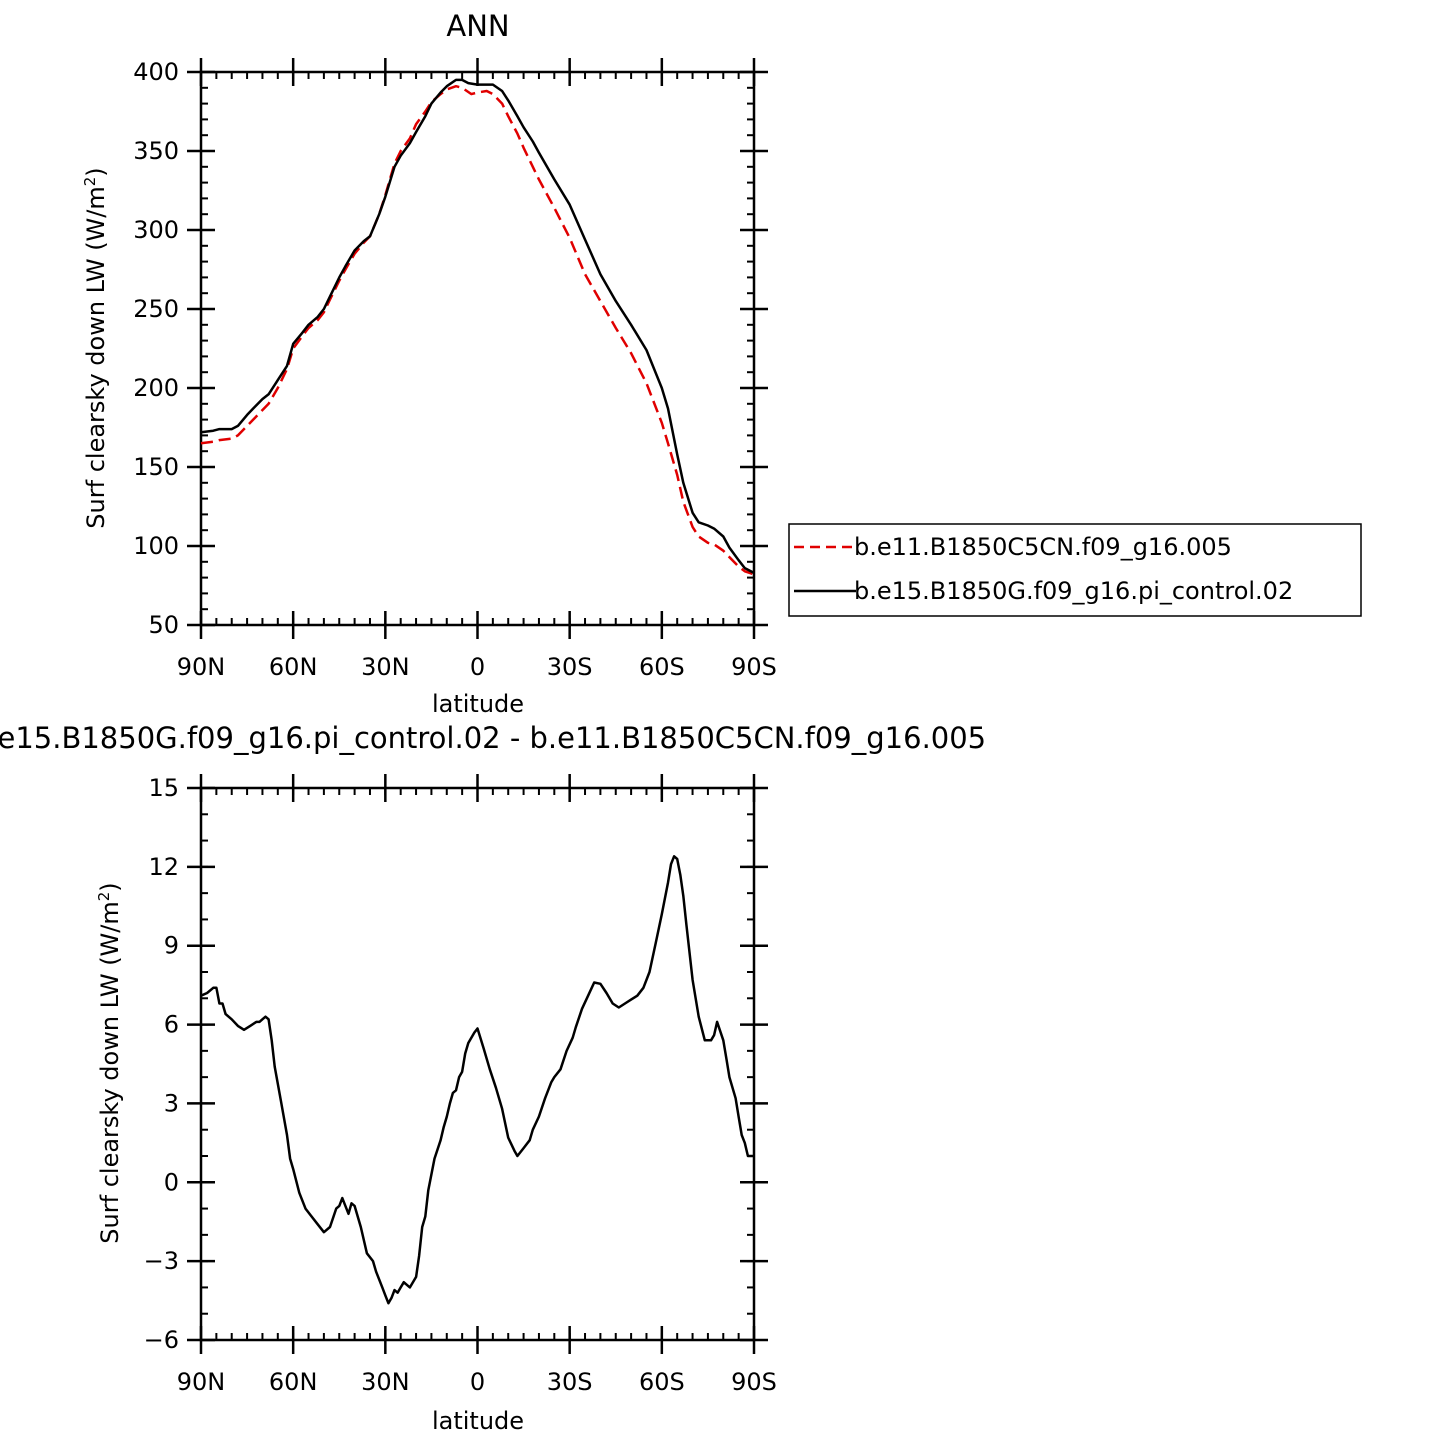  I want to click on panel-1-title: ANN, so click(477, 26).